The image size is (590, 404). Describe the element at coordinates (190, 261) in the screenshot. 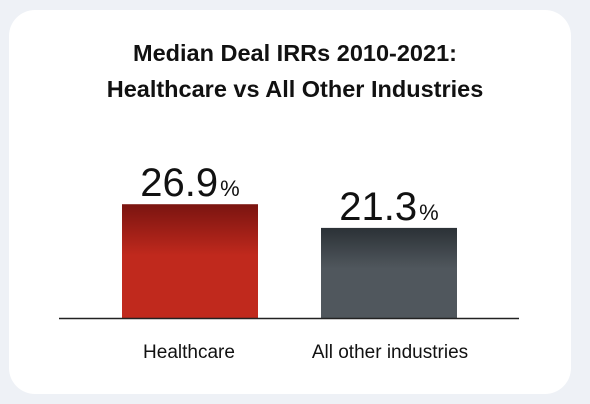

I see `bar-healthcare` at that location.